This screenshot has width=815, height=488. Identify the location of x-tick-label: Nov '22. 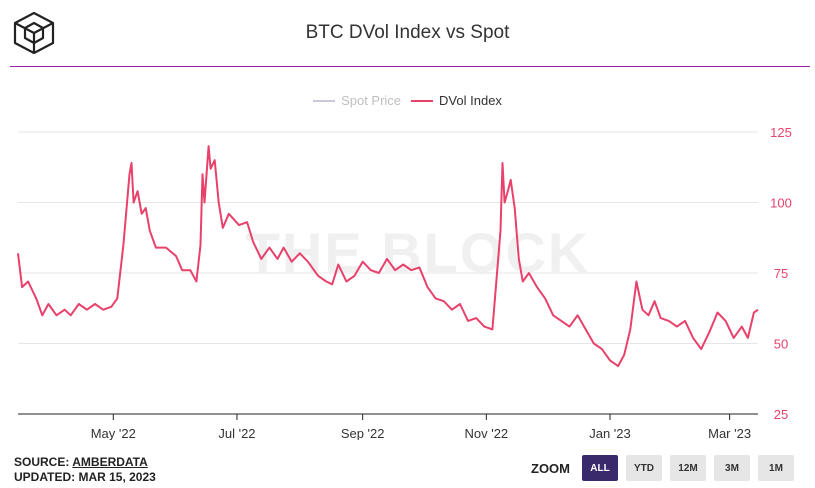
(486, 433).